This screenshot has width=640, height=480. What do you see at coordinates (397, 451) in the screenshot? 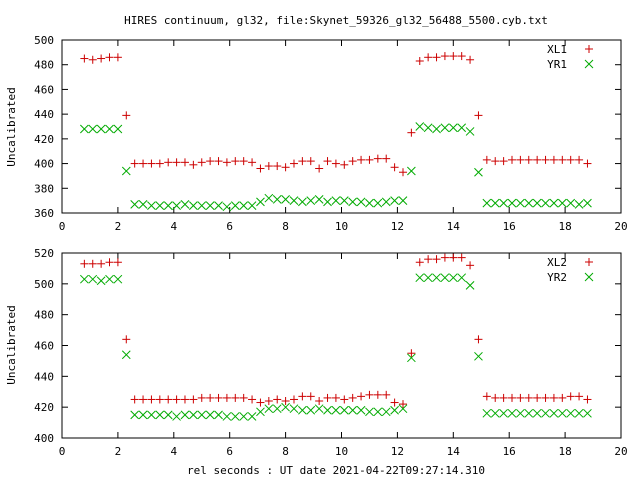
I see `x-tick-label: 12` at bounding box center [397, 451].